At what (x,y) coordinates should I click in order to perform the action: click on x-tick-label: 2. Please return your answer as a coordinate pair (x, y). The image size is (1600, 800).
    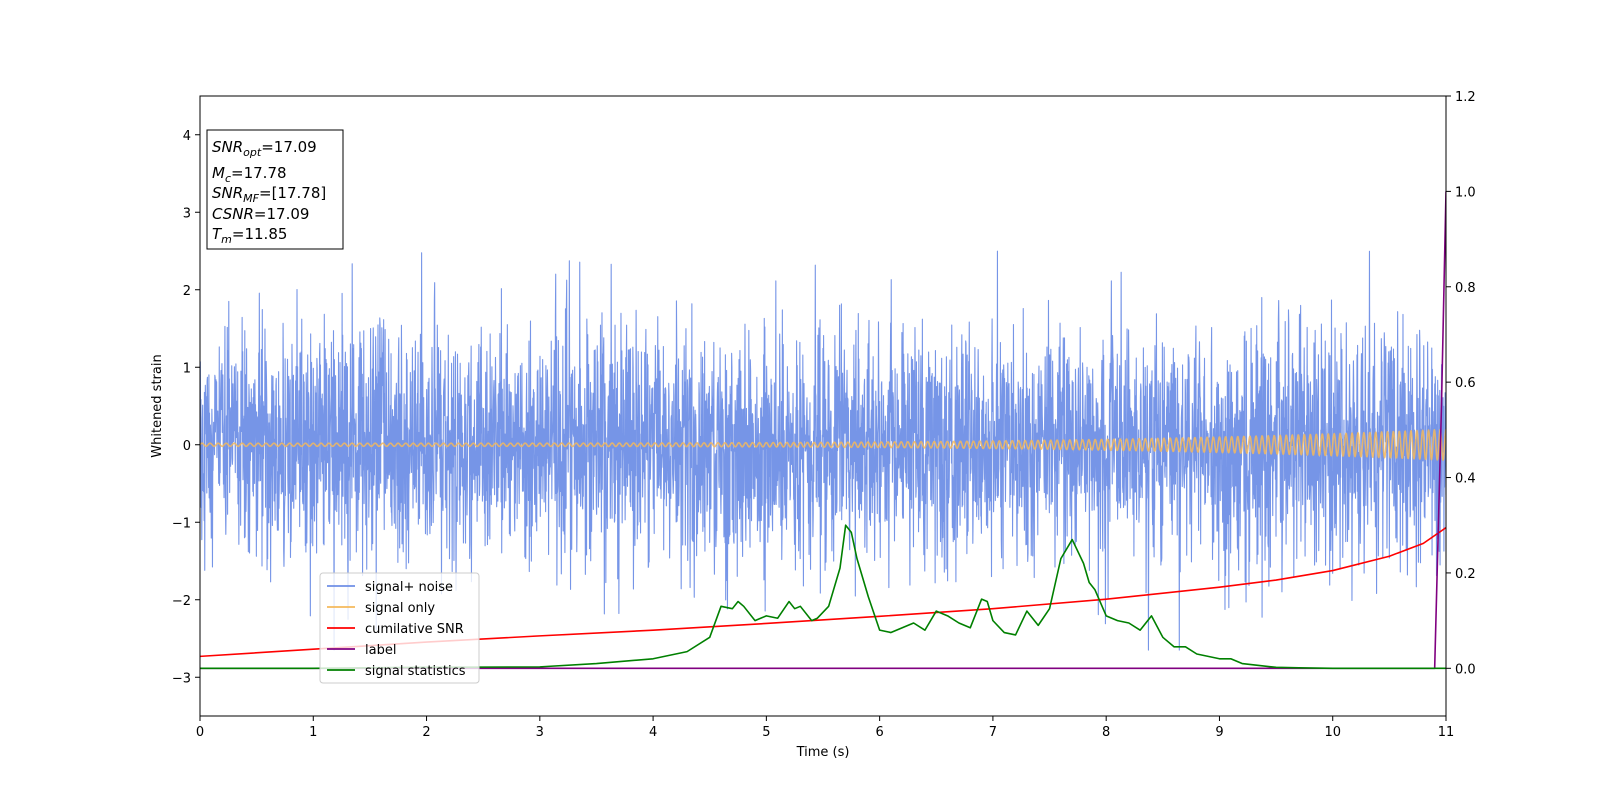
    Looking at the image, I should click on (426, 732).